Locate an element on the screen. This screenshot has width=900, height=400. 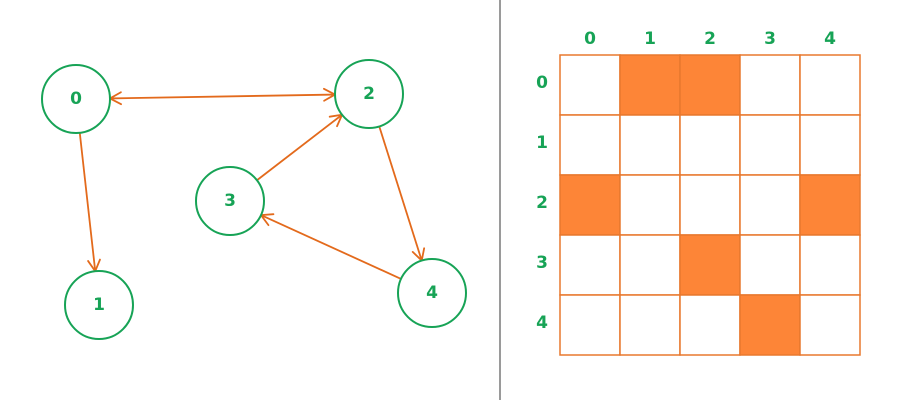
graph-node-1: 1 is located at coordinates (99, 305).